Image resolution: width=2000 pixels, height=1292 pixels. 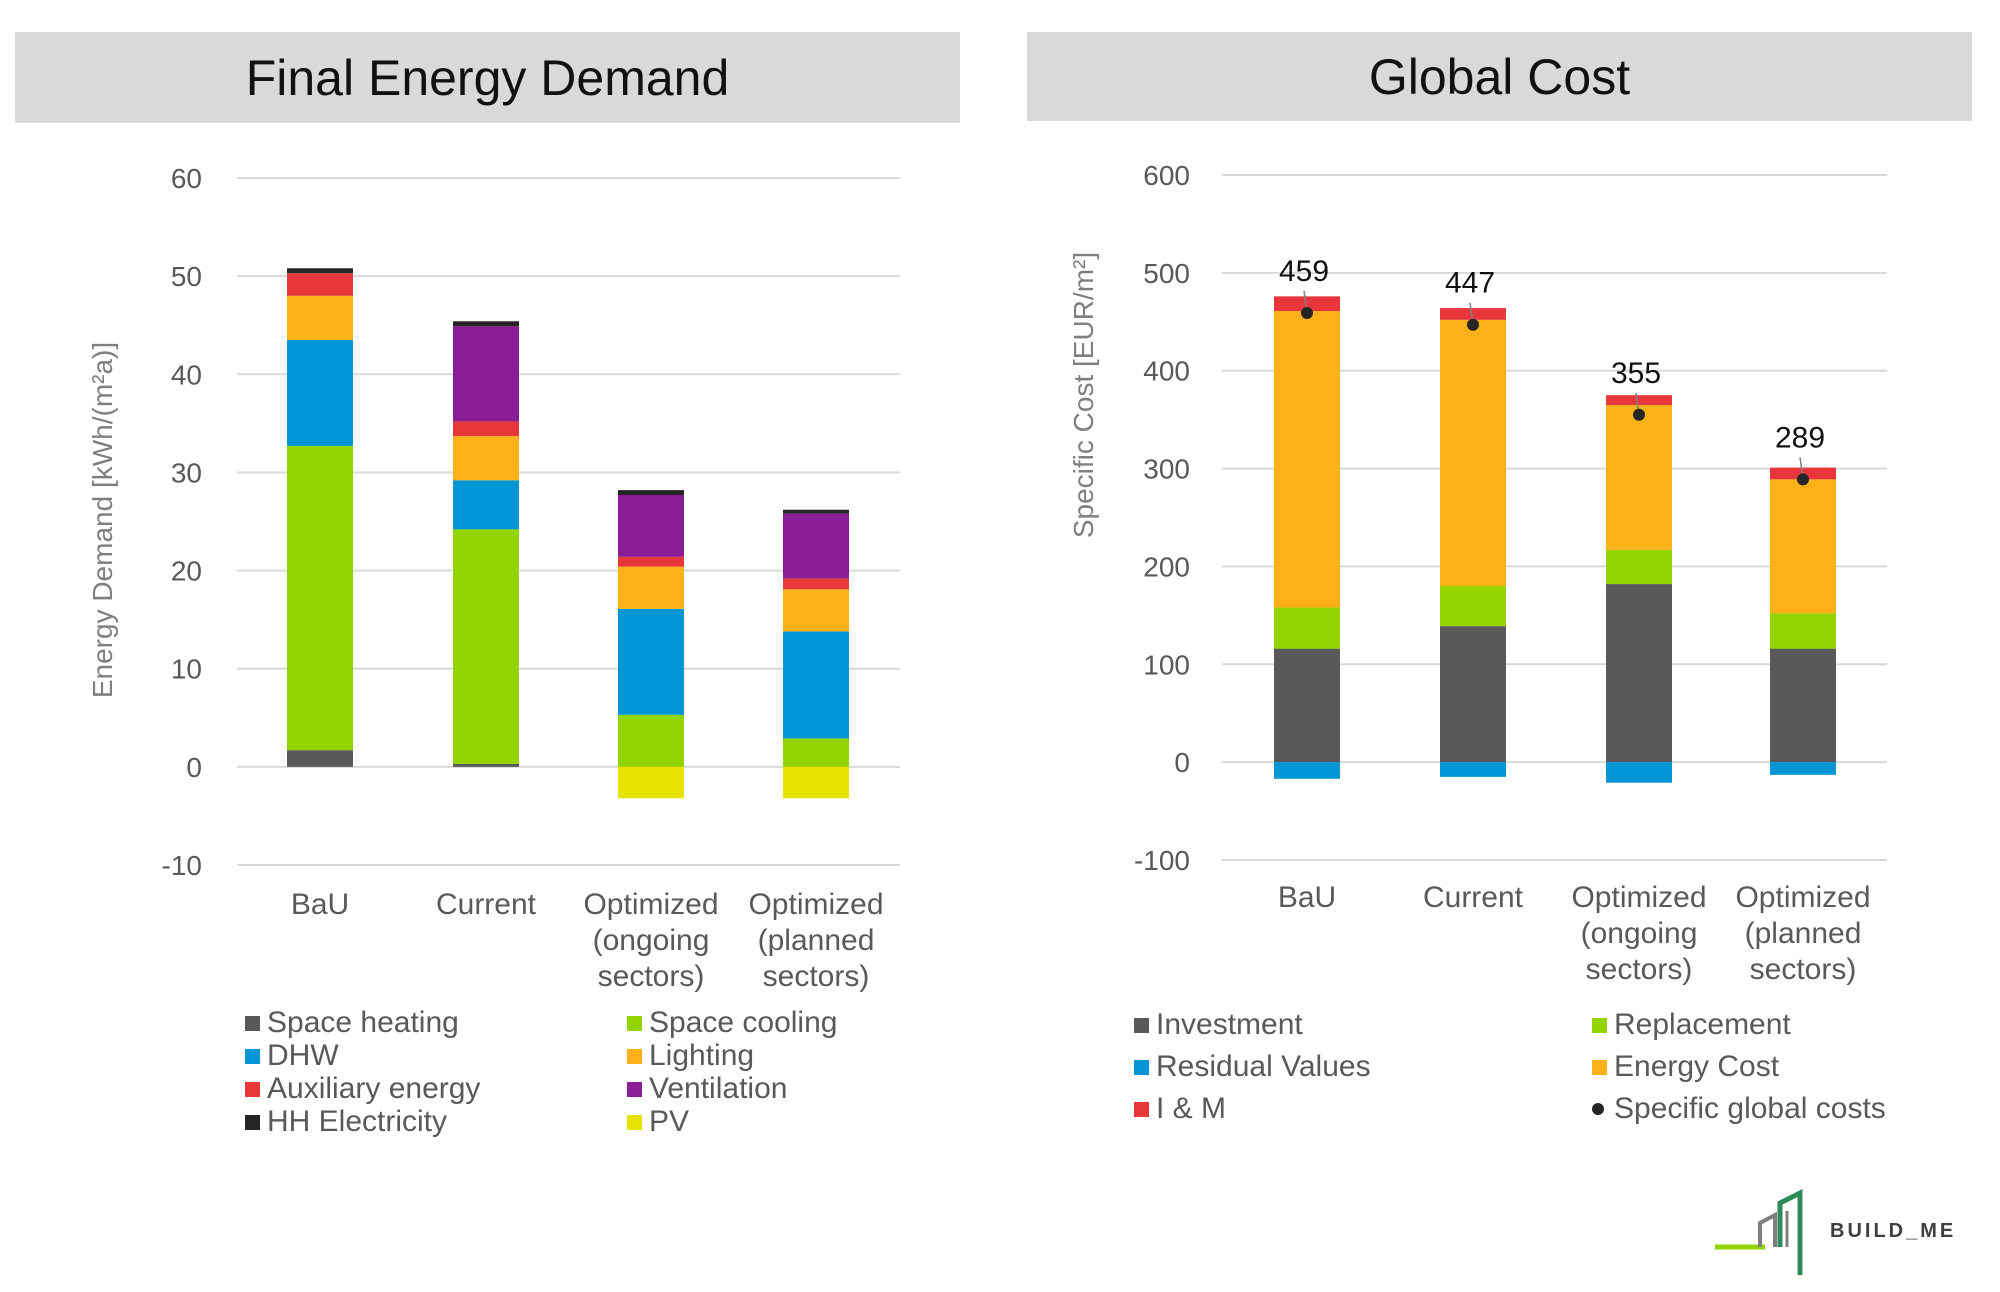 I want to click on data-label: 459, so click(x=1304, y=271).